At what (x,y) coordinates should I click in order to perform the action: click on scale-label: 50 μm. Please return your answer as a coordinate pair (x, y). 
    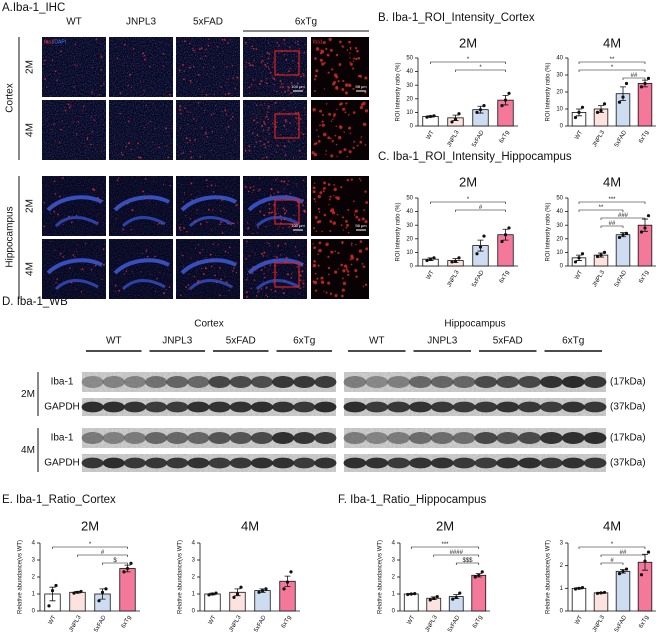
    Looking at the image, I should click on (361, 86).